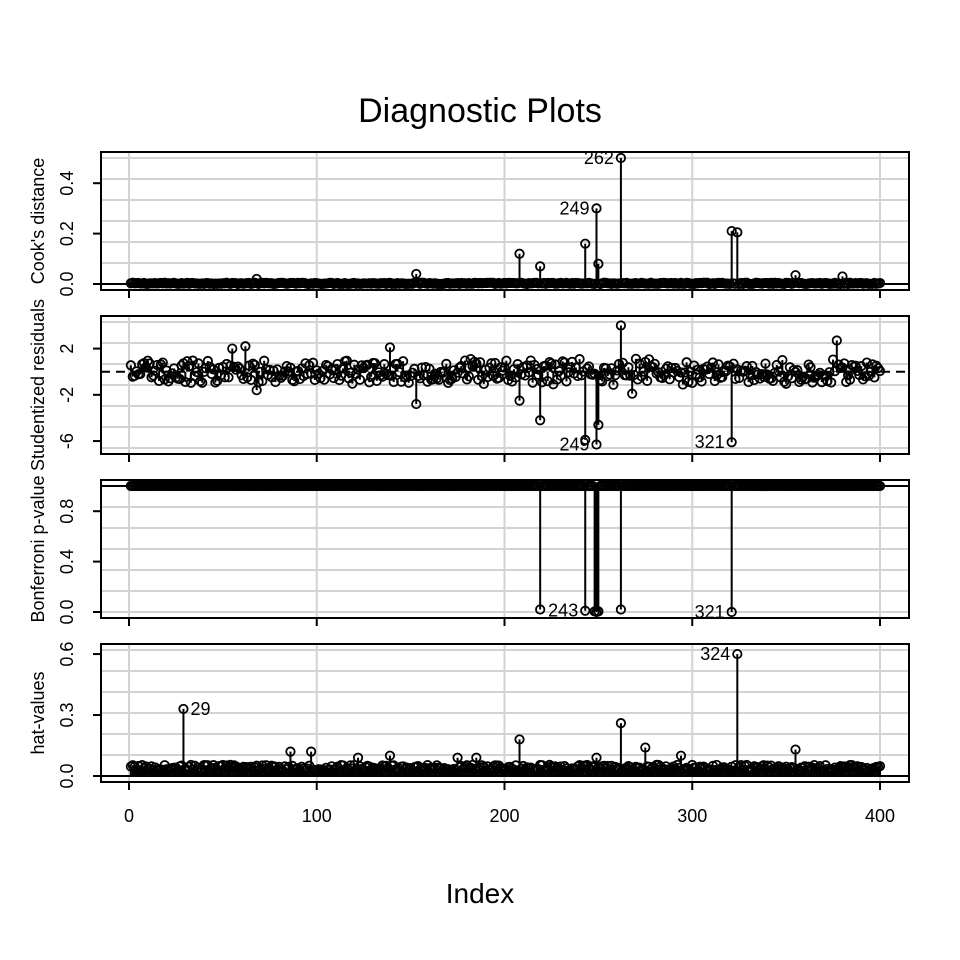  I want to click on point-label: 321, so click(710, 442).